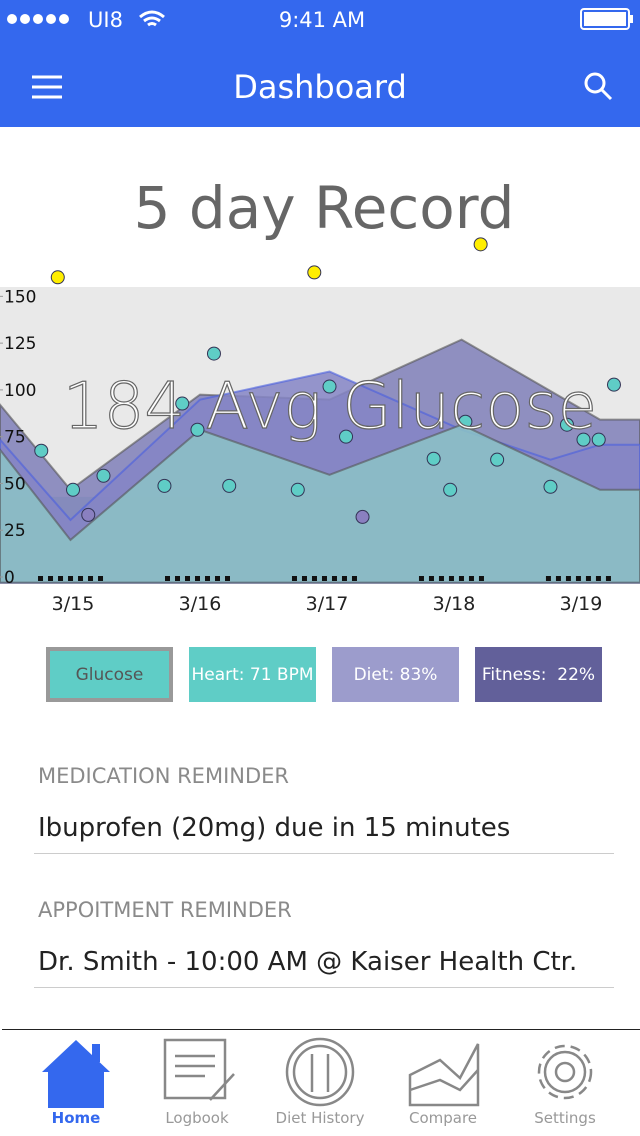 The height and width of the screenshot is (1136, 640). What do you see at coordinates (598, 86) in the screenshot?
I see `search-button` at bounding box center [598, 86].